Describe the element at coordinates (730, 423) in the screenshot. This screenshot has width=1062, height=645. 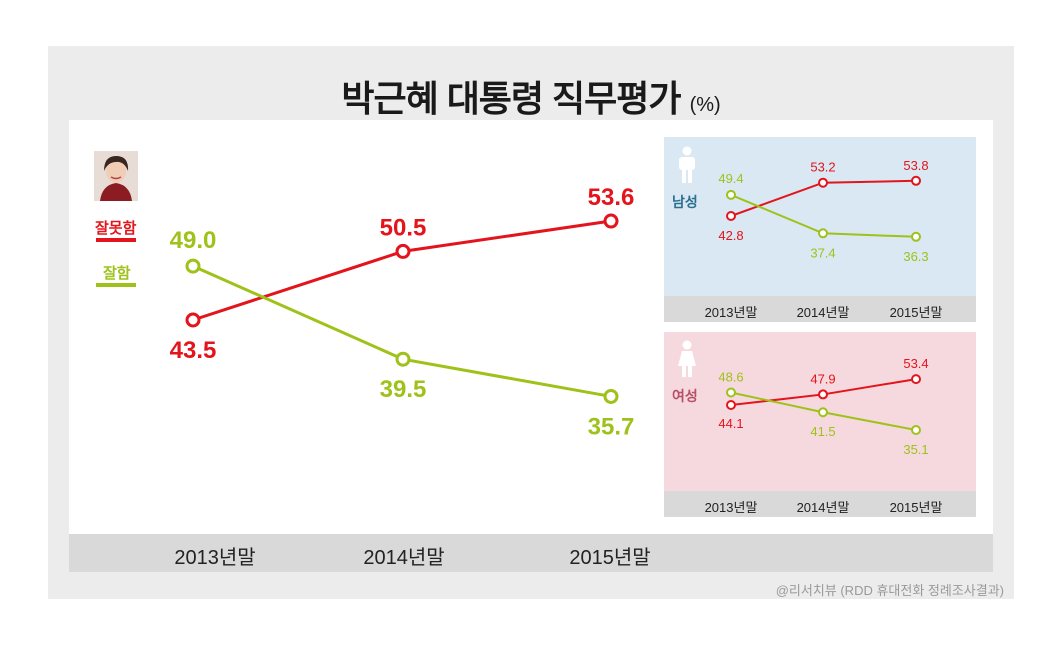
I see `data-label: 44.1` at that location.